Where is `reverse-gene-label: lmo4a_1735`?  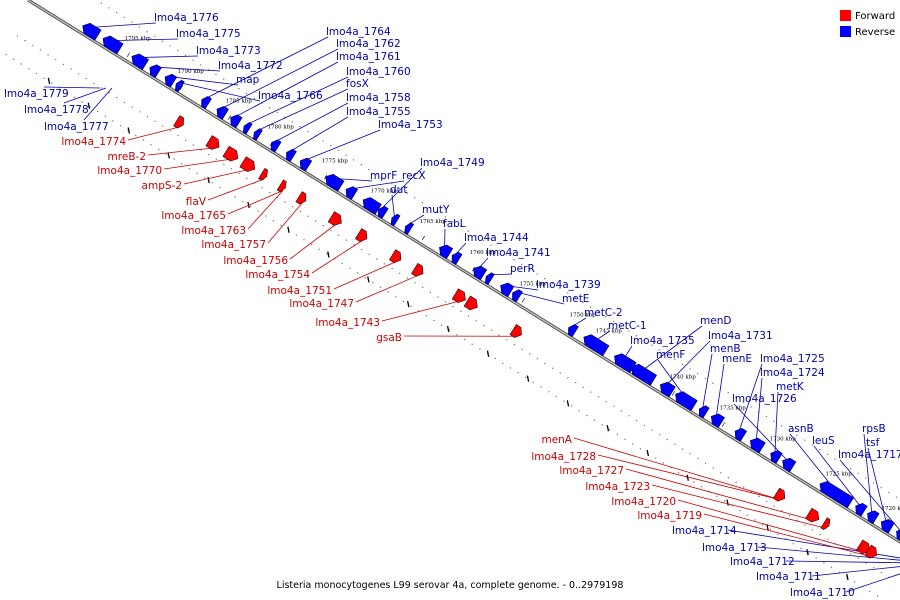
reverse-gene-label: lmo4a_1735 is located at coordinates (662, 341).